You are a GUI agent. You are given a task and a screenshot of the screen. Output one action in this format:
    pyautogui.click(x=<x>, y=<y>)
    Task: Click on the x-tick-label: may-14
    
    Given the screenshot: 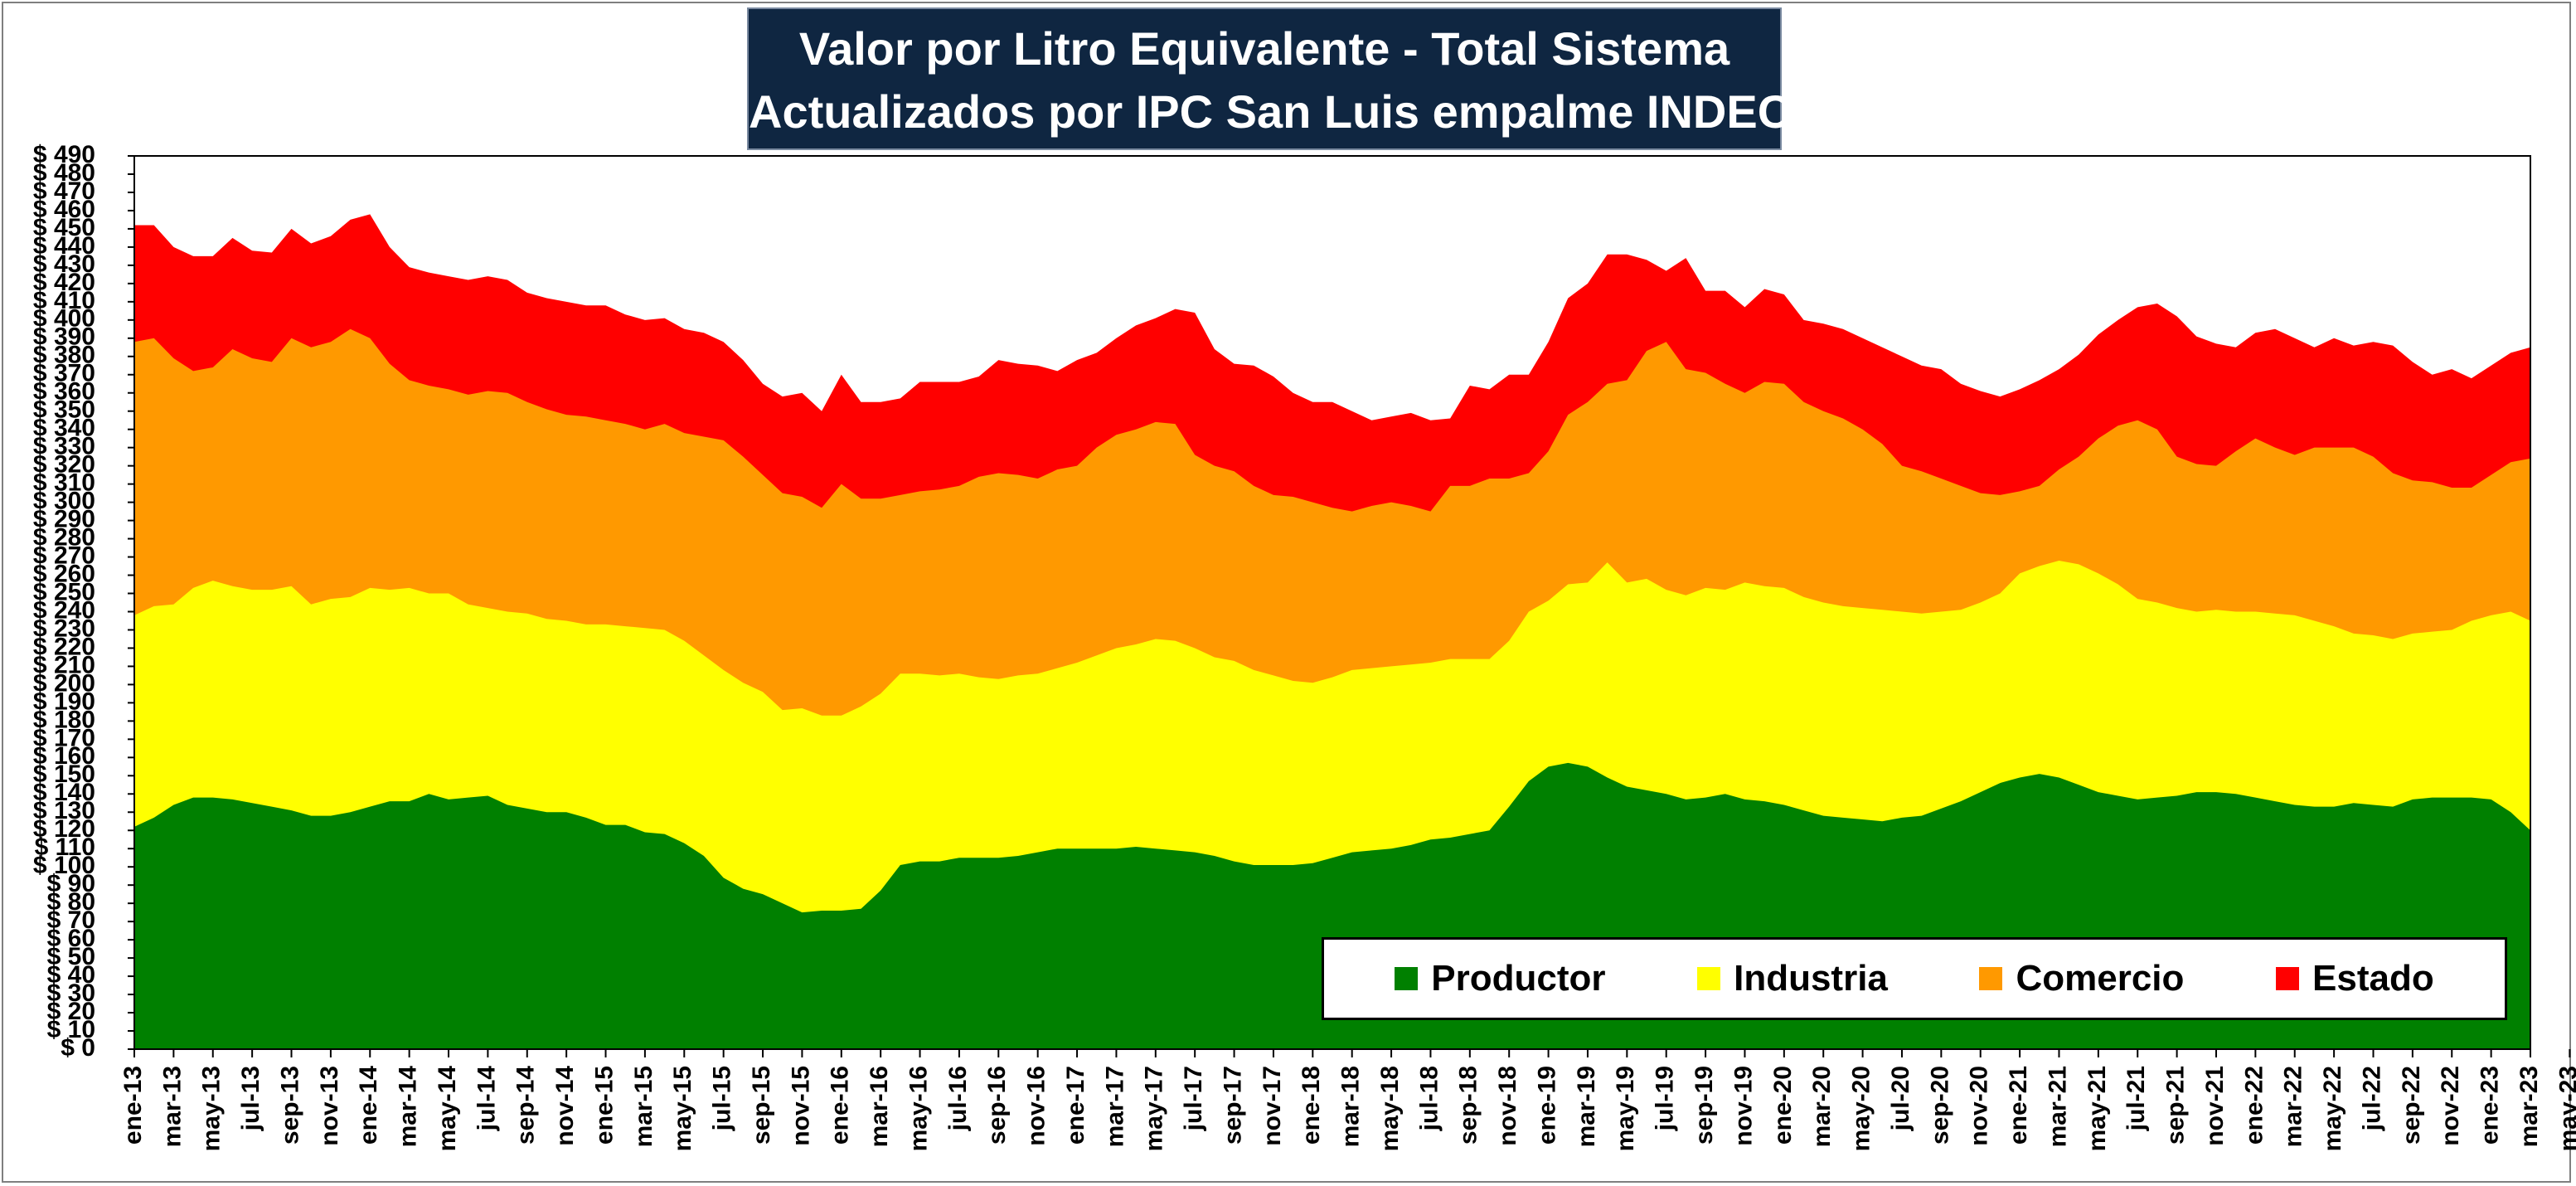 What is the action you would take?
    pyautogui.click(x=447, y=1109)
    